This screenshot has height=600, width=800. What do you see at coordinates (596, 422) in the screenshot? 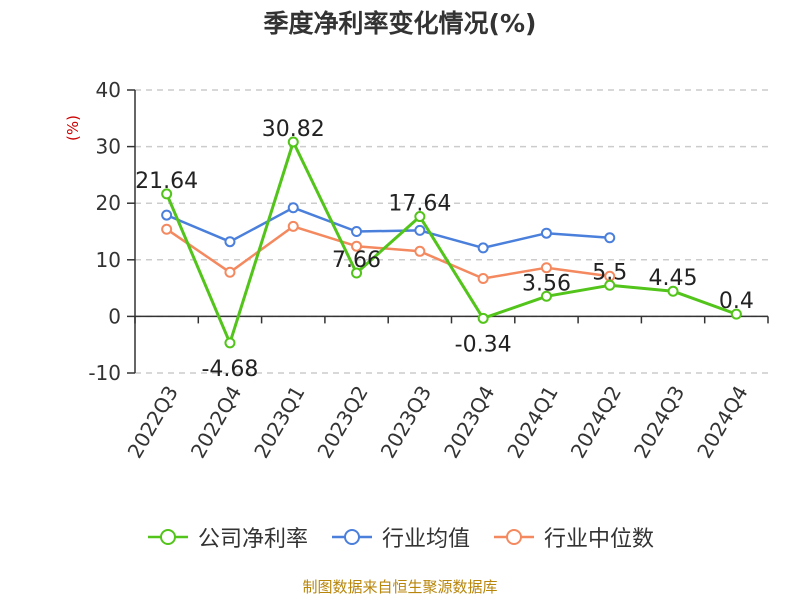
I see `x-tick-label: 2024Q2` at bounding box center [596, 422].